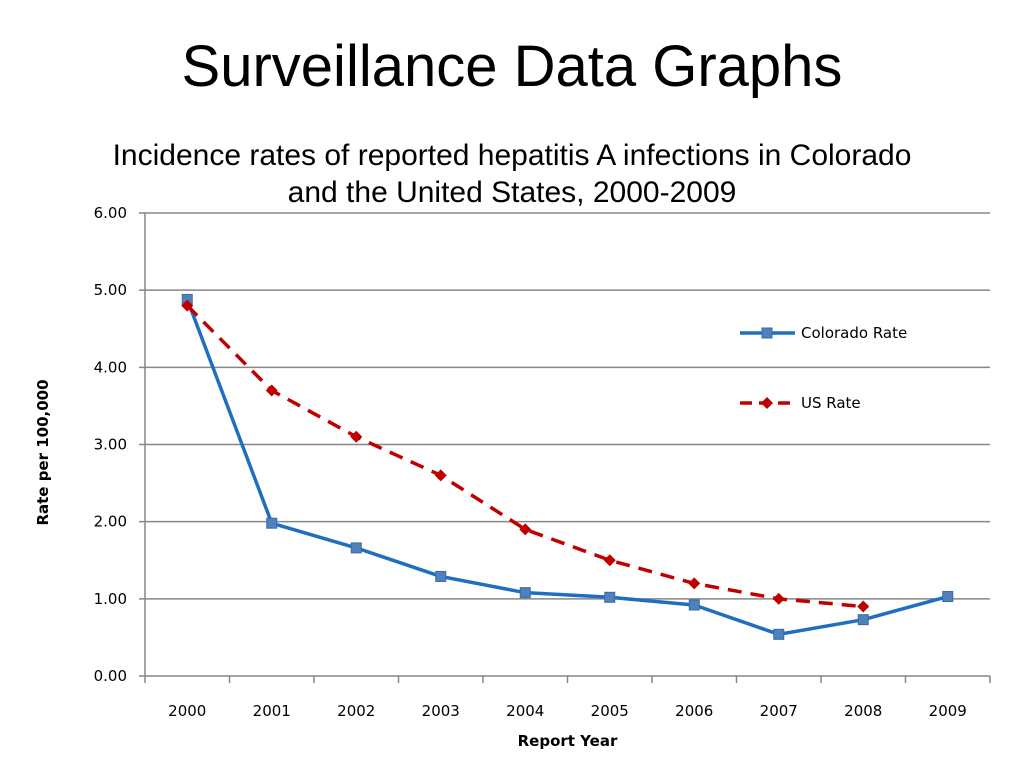 The width and height of the screenshot is (1024, 768). Describe the element at coordinates (110, 367) in the screenshot. I see `y-tick-label: 4.00` at that location.